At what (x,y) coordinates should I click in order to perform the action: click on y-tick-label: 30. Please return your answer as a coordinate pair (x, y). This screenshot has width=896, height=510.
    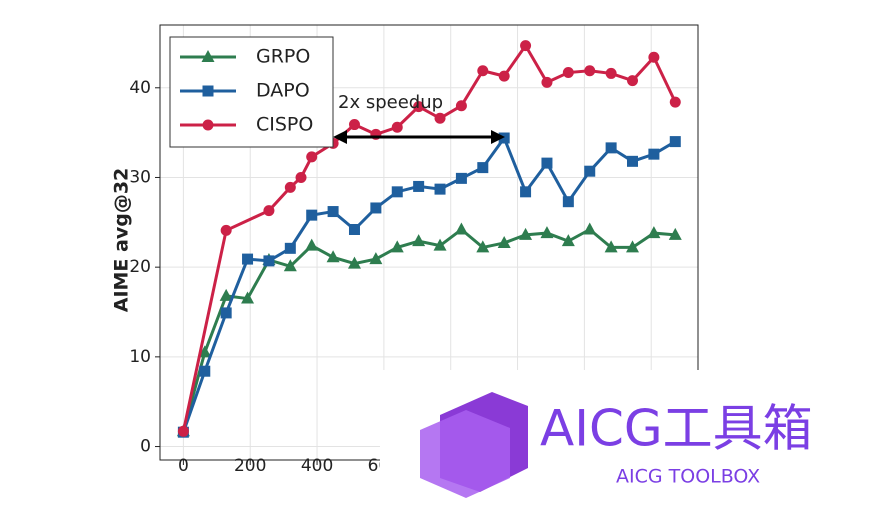
    Looking at the image, I should click on (140, 177).